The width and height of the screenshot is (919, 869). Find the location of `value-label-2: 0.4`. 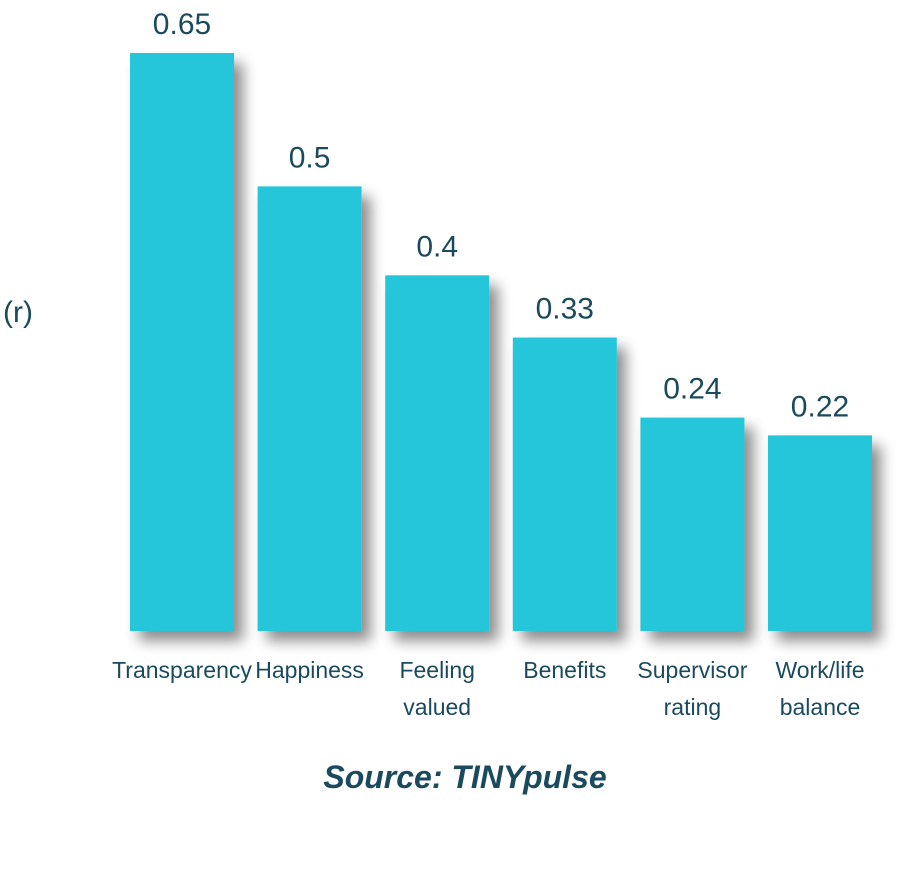

value-label-2: 0.4 is located at coordinates (437, 246).